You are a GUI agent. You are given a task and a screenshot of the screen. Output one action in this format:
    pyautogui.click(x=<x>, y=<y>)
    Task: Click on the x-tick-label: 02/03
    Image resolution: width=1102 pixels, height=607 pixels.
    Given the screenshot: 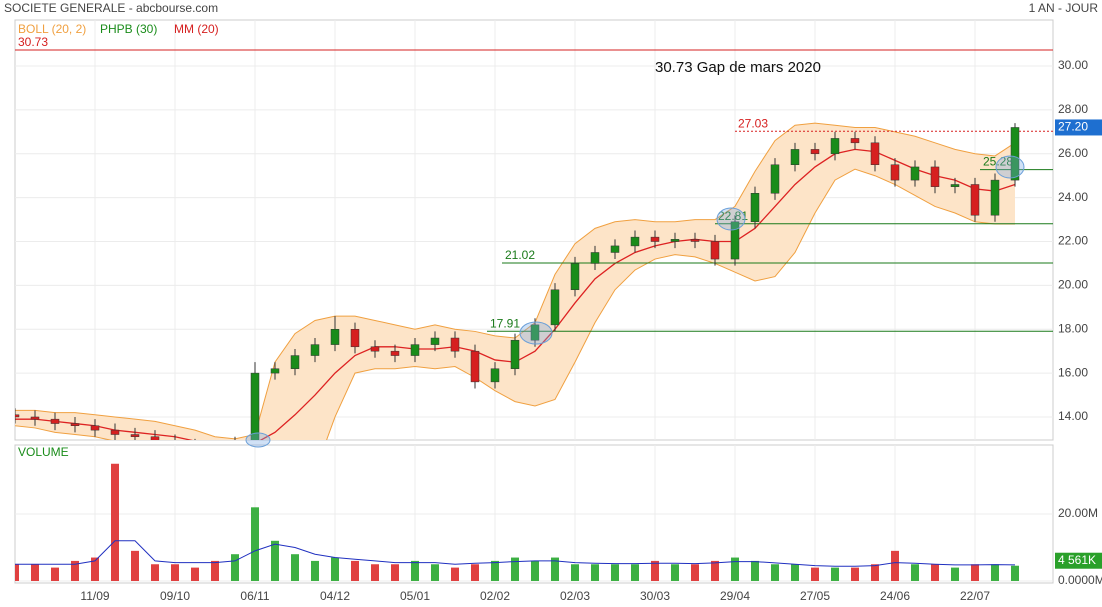 What is the action you would take?
    pyautogui.click(x=575, y=596)
    